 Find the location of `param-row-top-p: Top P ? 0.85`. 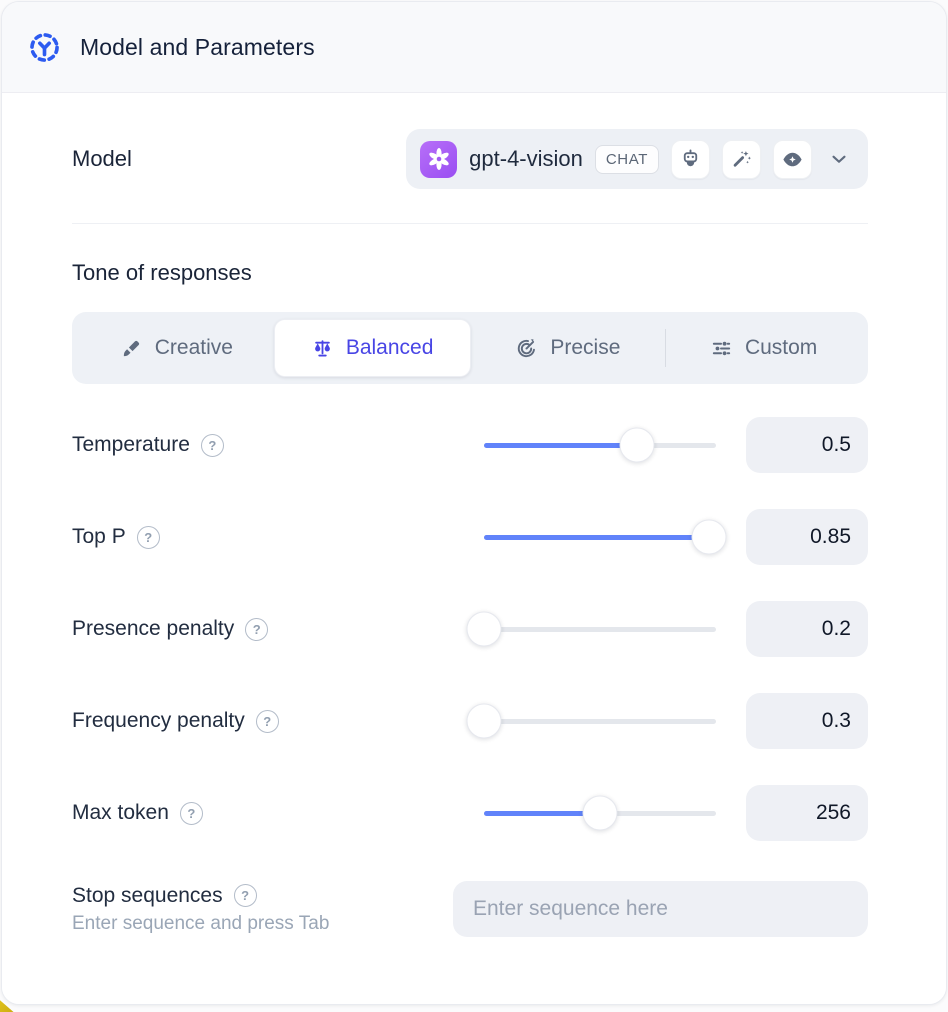

param-row-top-p: Top P ? 0.85 is located at coordinates (470, 537).